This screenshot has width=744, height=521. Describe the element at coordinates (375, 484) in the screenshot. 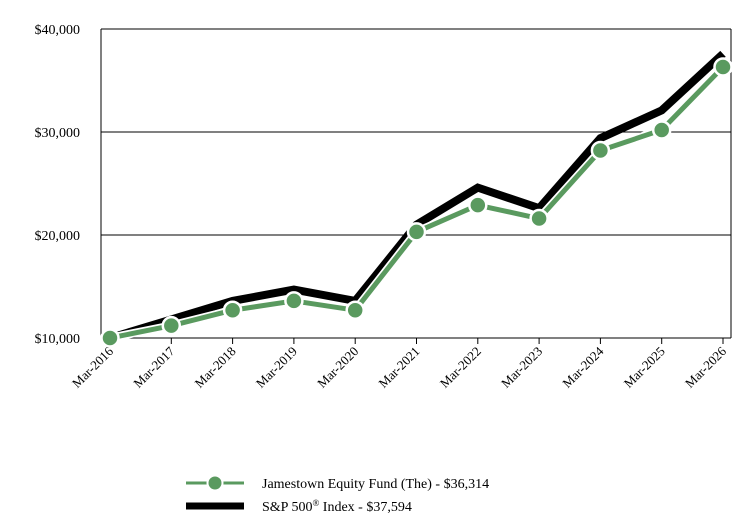

I see `legend-label-fund: Jamestown Equity Fund (The) - $36,314` at that location.